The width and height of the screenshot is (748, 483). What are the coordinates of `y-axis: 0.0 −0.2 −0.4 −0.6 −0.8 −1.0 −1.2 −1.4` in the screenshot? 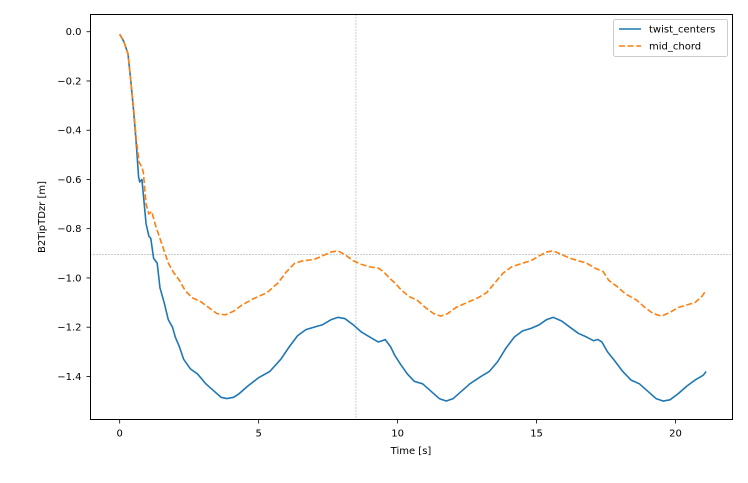 It's located at (74, 205).